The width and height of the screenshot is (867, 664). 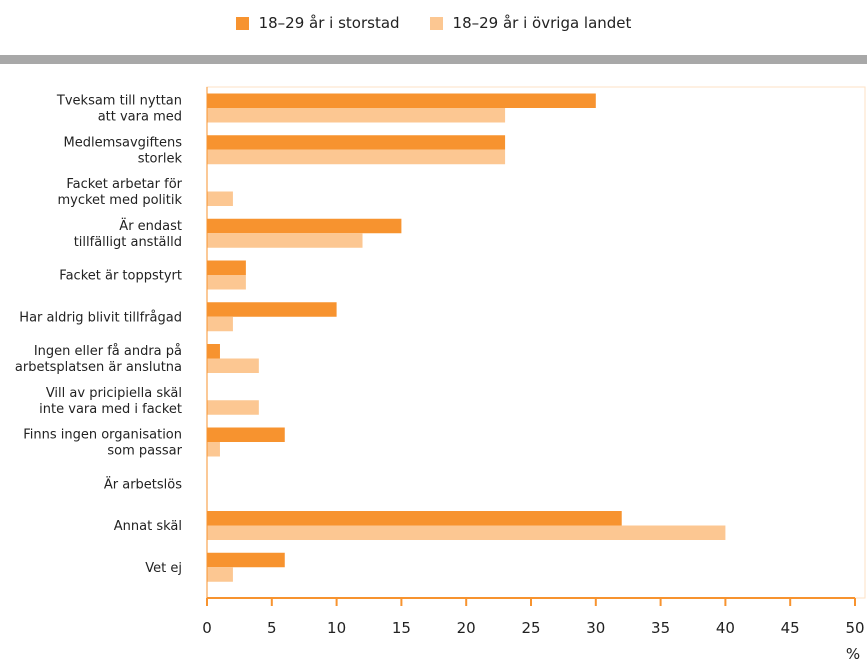 I want to click on category-label-1: Medlemsavgiftens storlek, so click(x=123, y=150).